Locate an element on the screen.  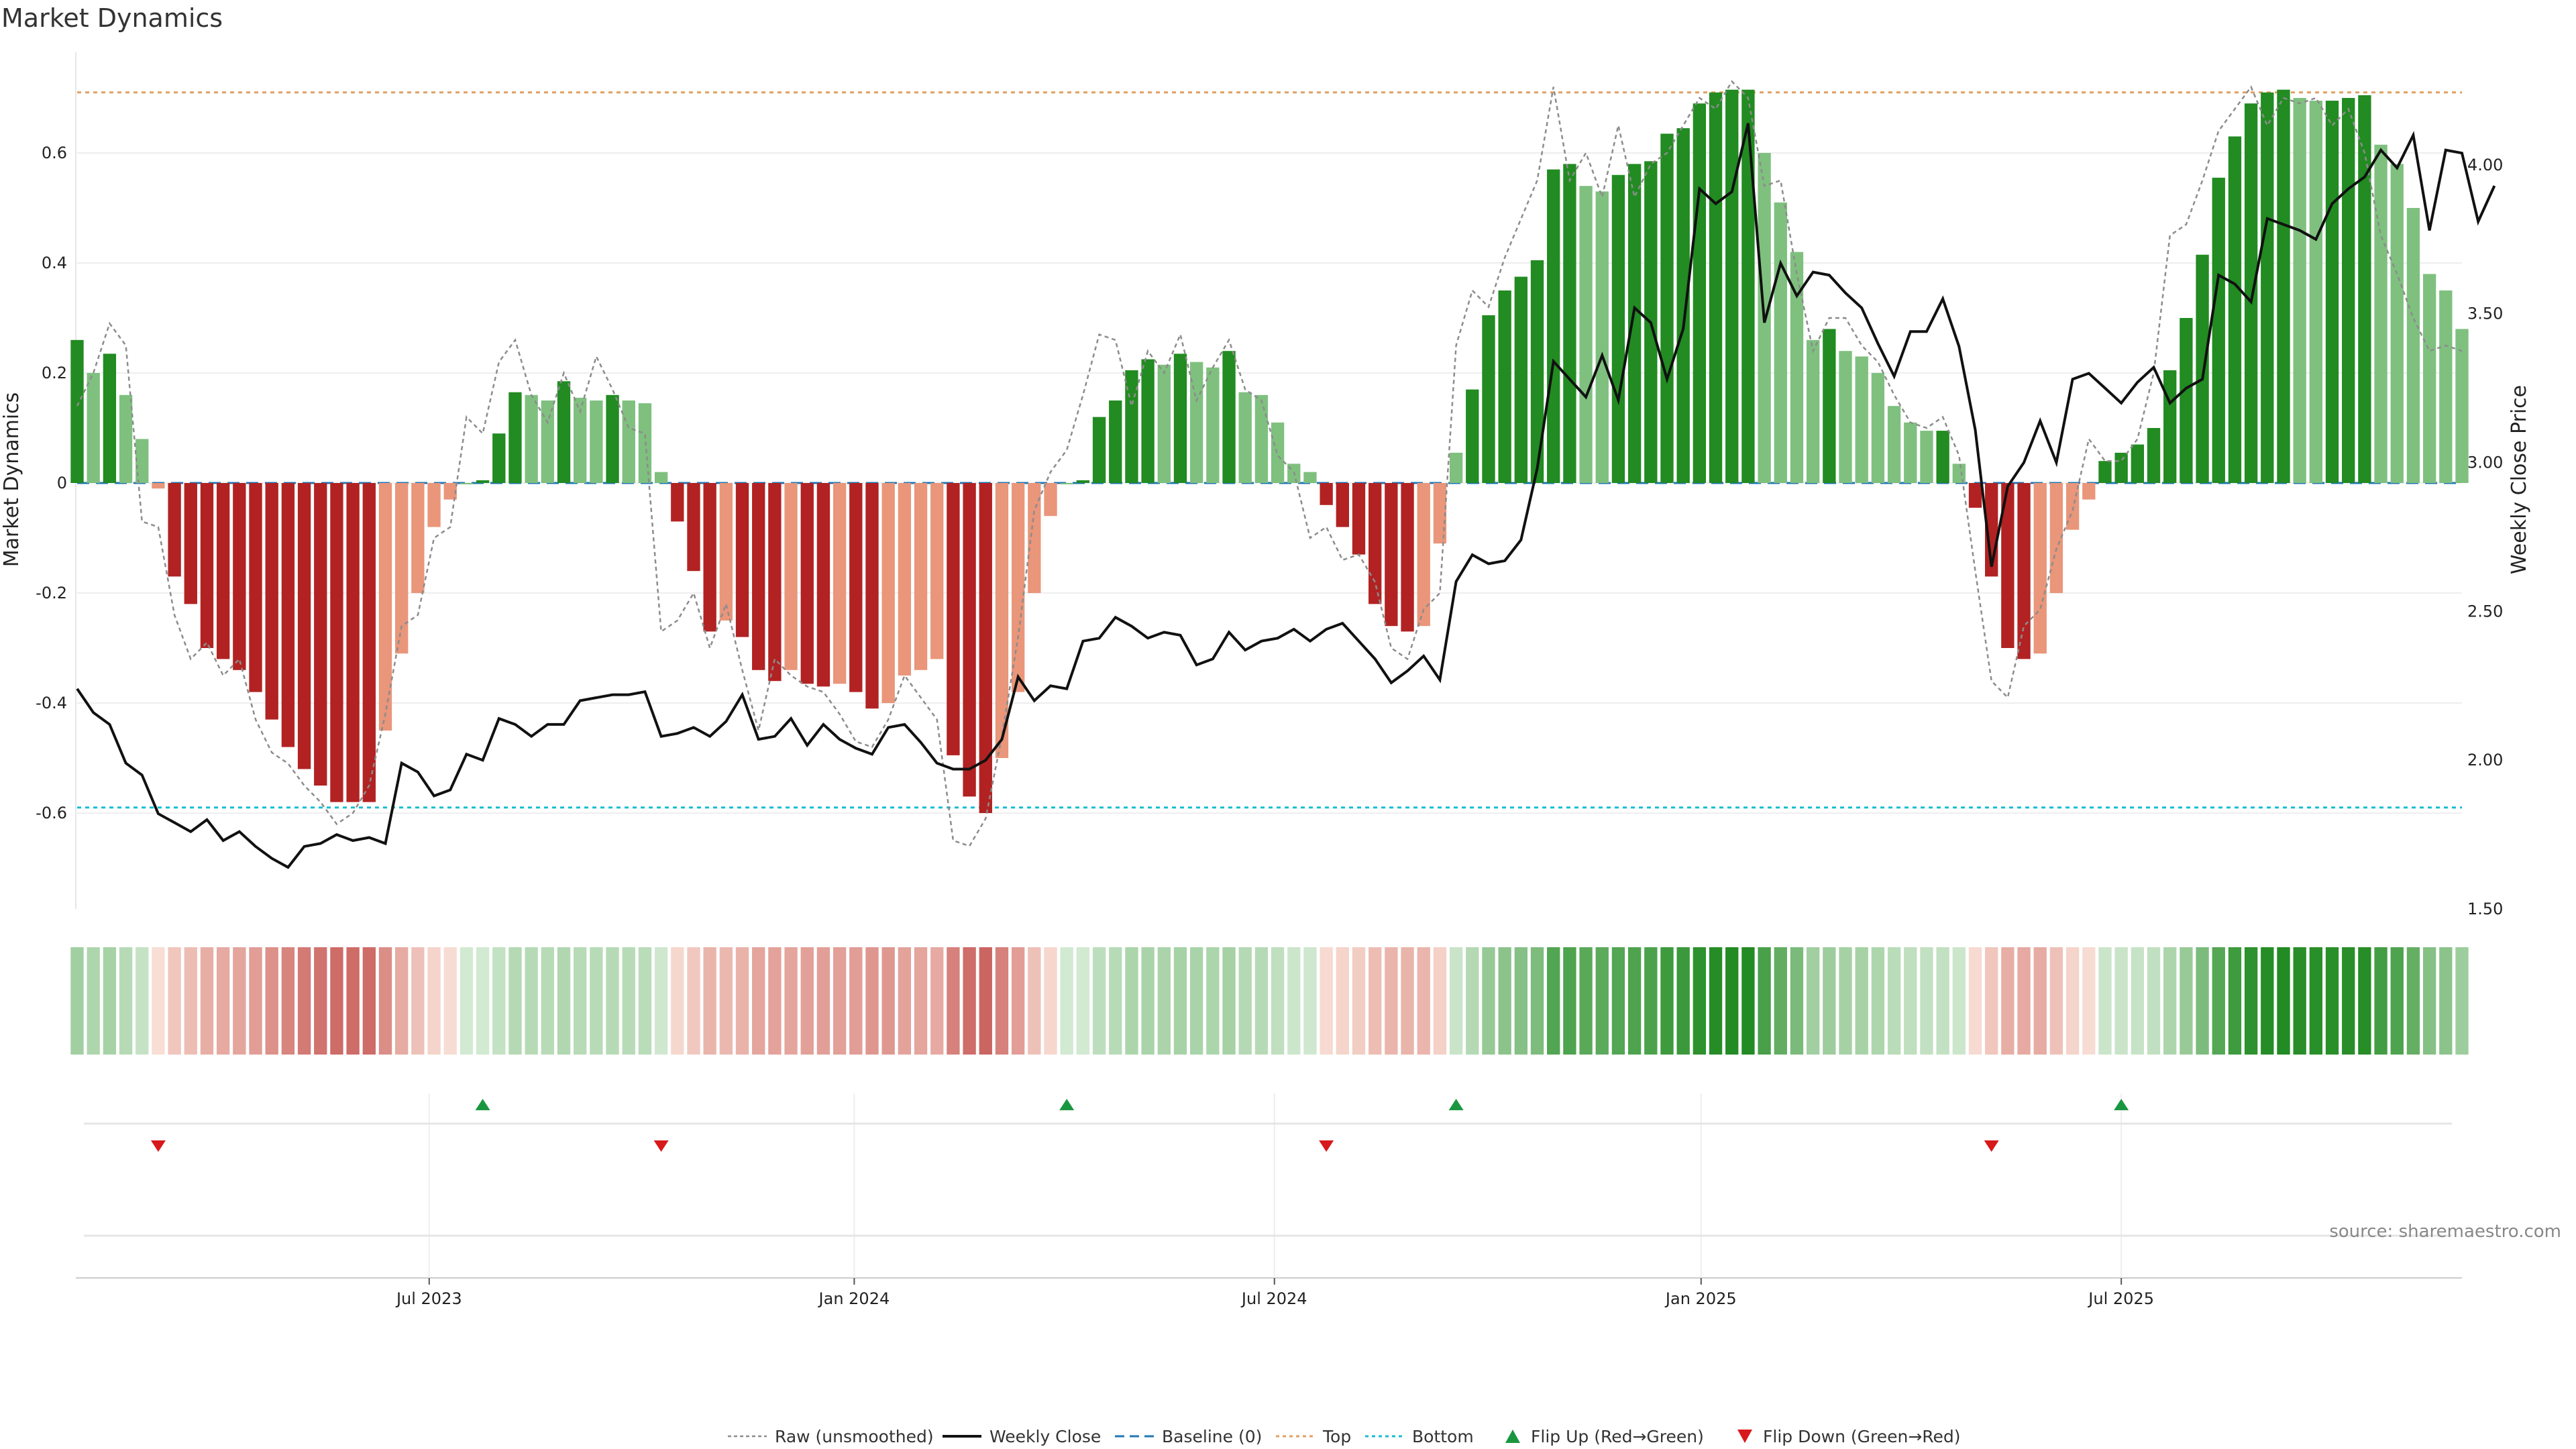
x-axis-ticks: Jul 2023 Jan 2024 Jul 2024 Jan 2025 Jul 2025 is located at coordinates (1274, 1293).